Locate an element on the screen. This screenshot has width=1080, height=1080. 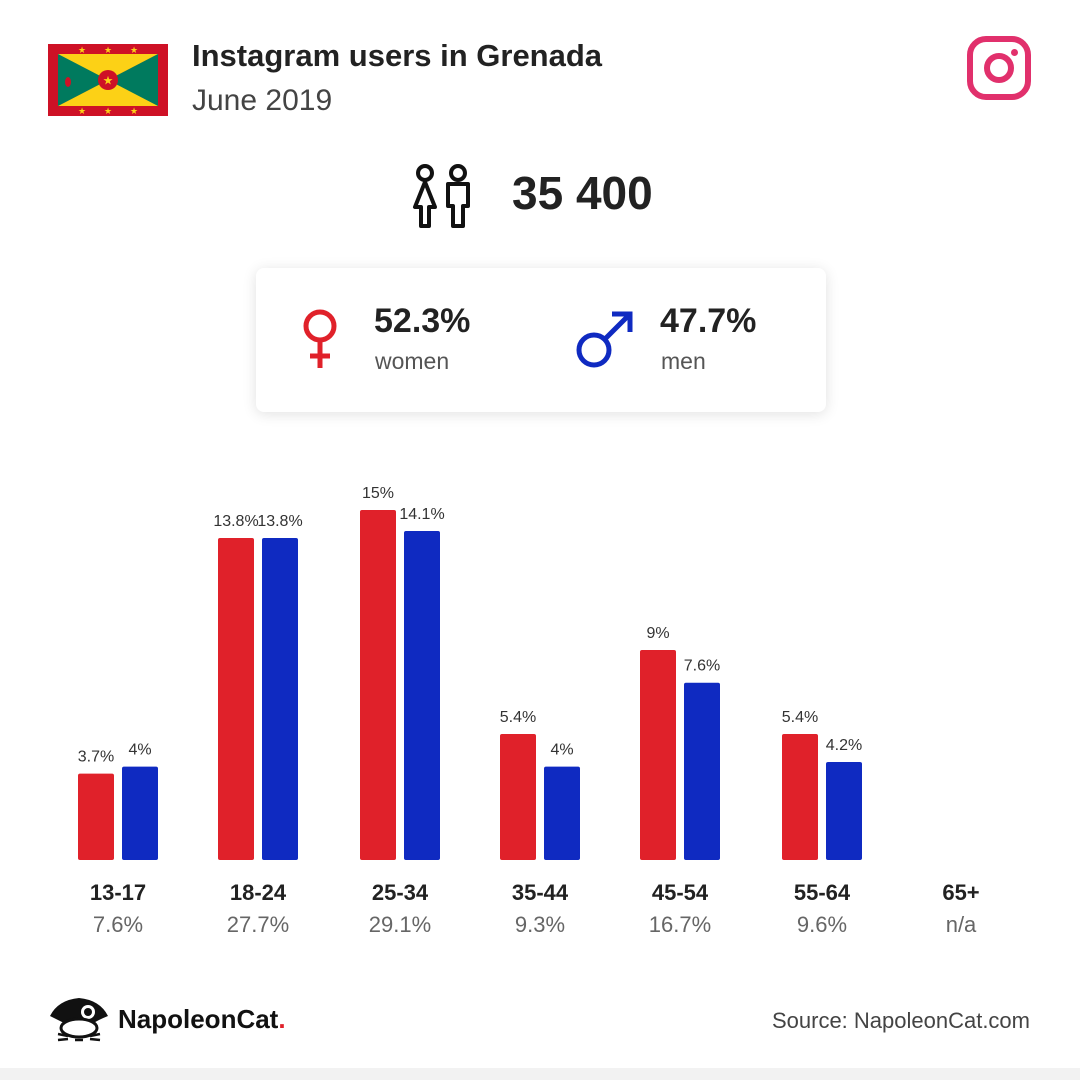
age-category-total: 16.7% is located at coordinates (680, 924).